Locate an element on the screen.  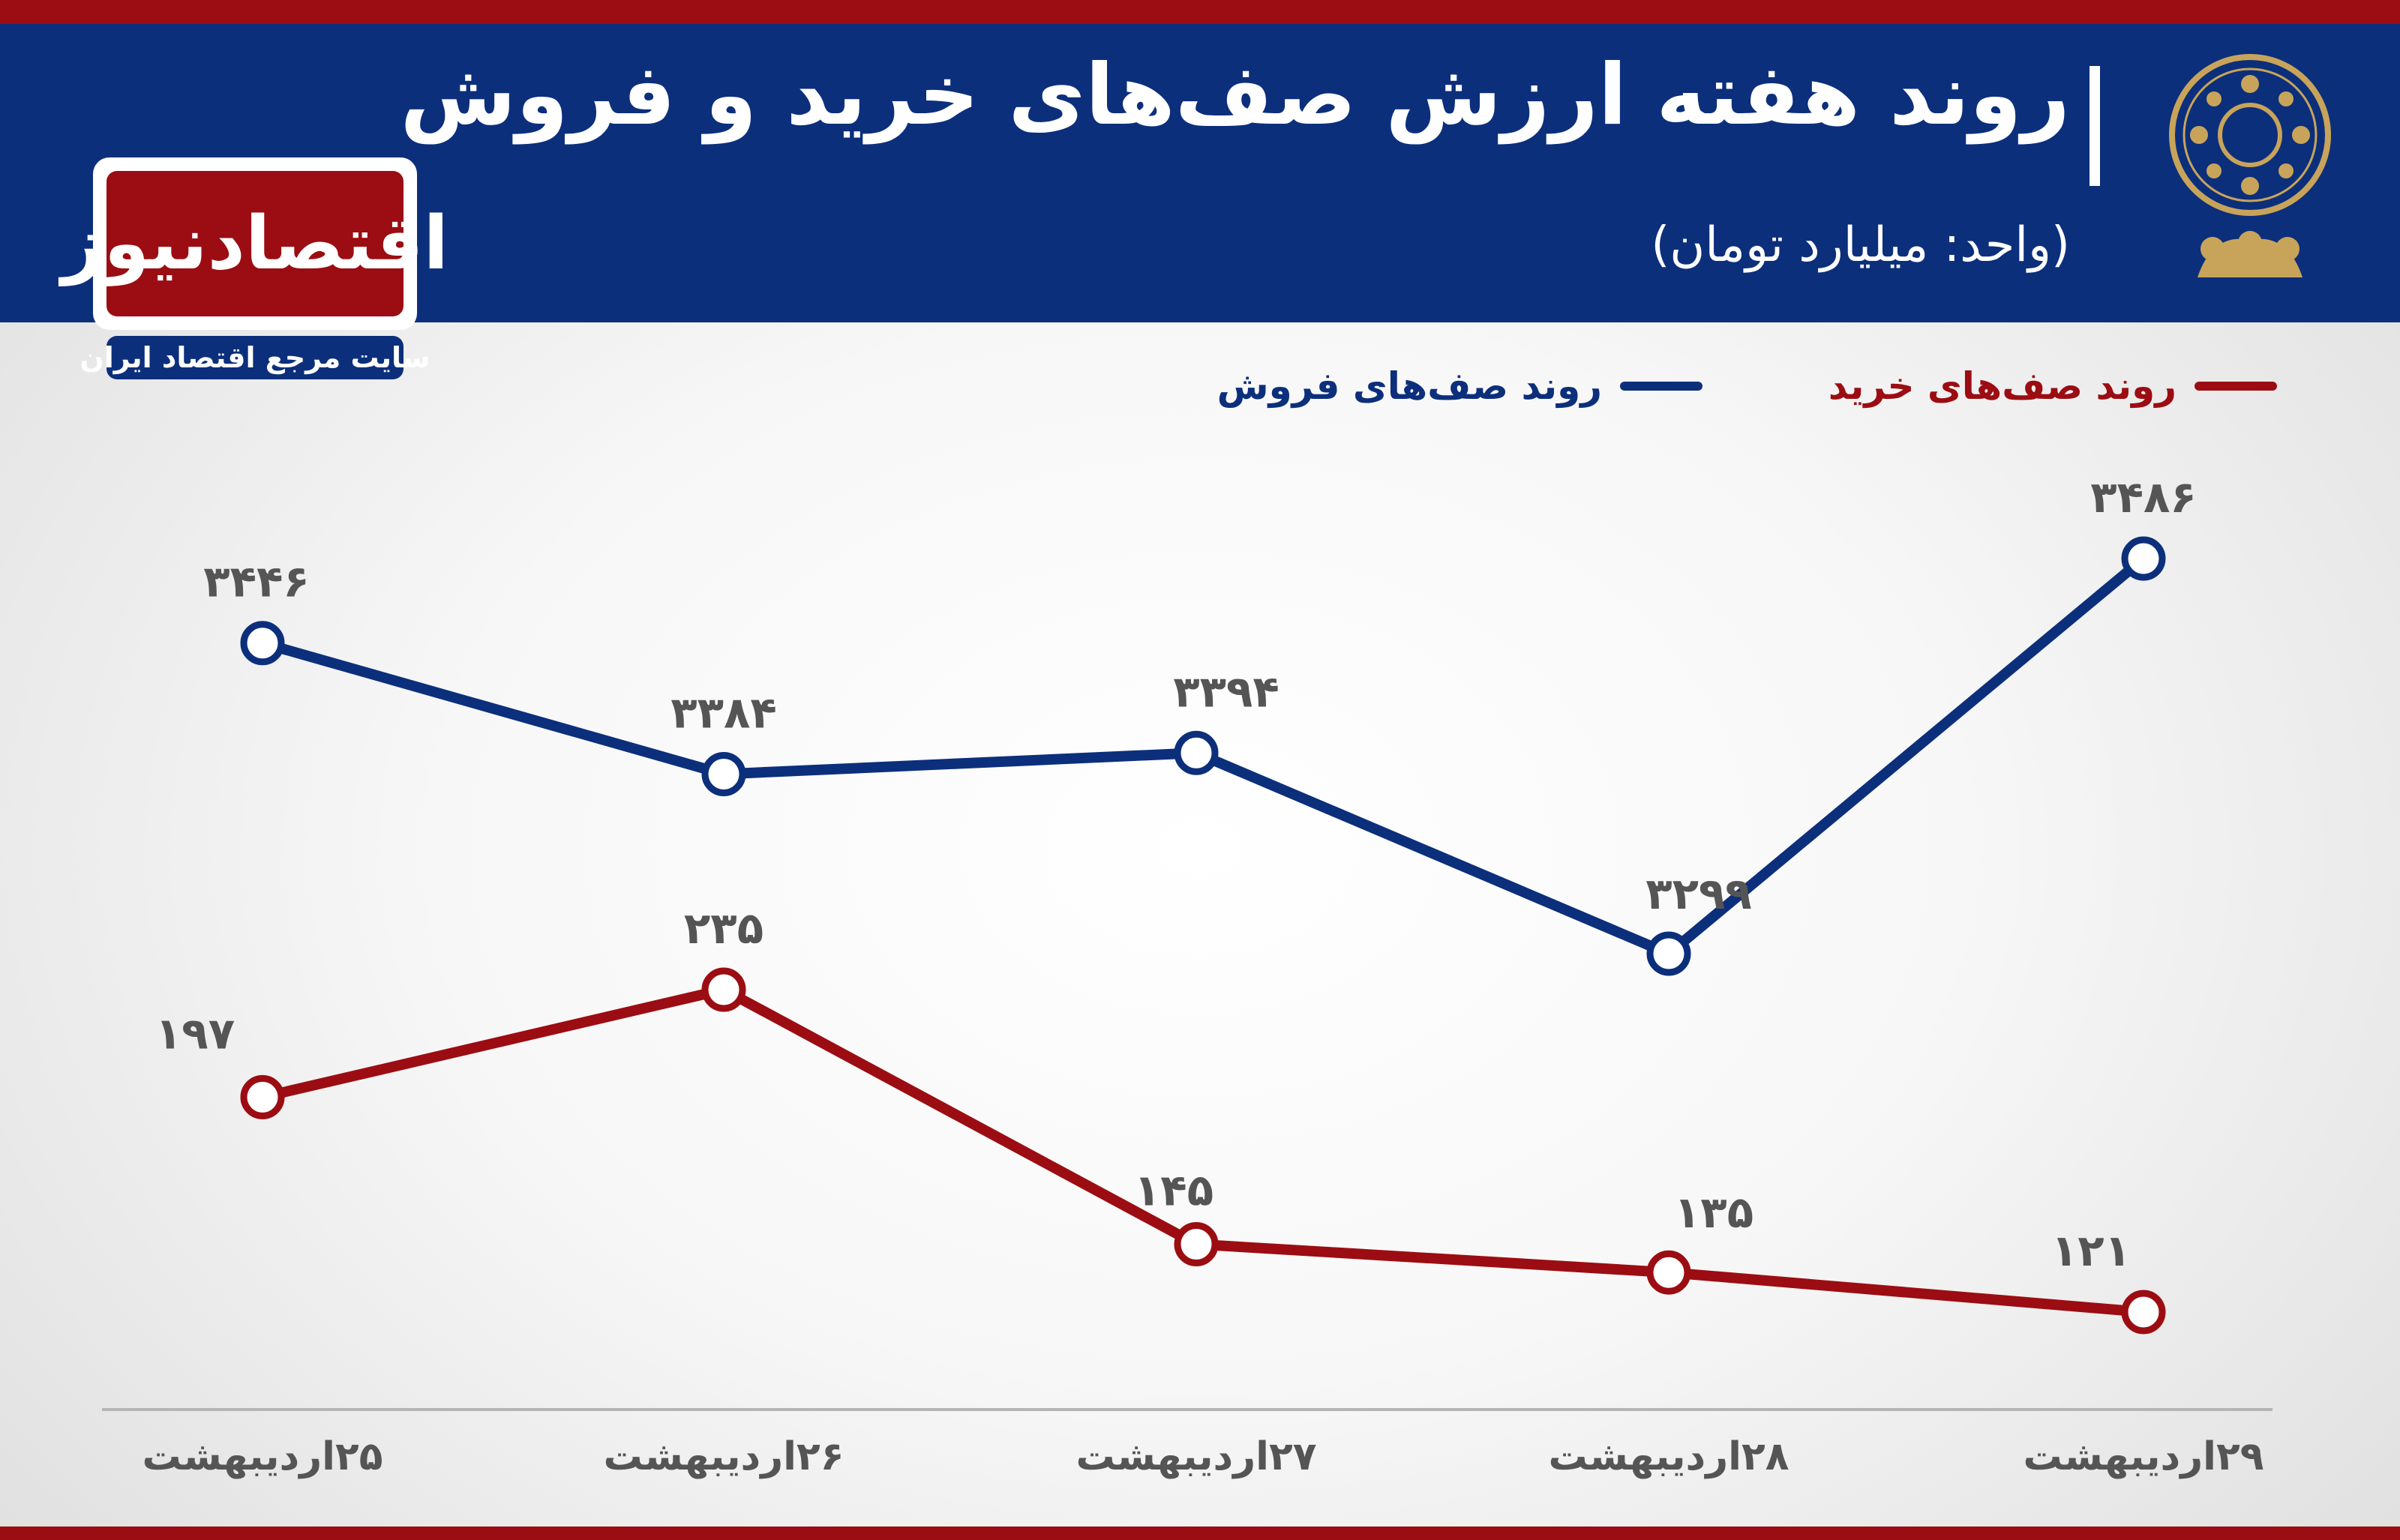
legend-sell-swatch is located at coordinates (1661, 386).